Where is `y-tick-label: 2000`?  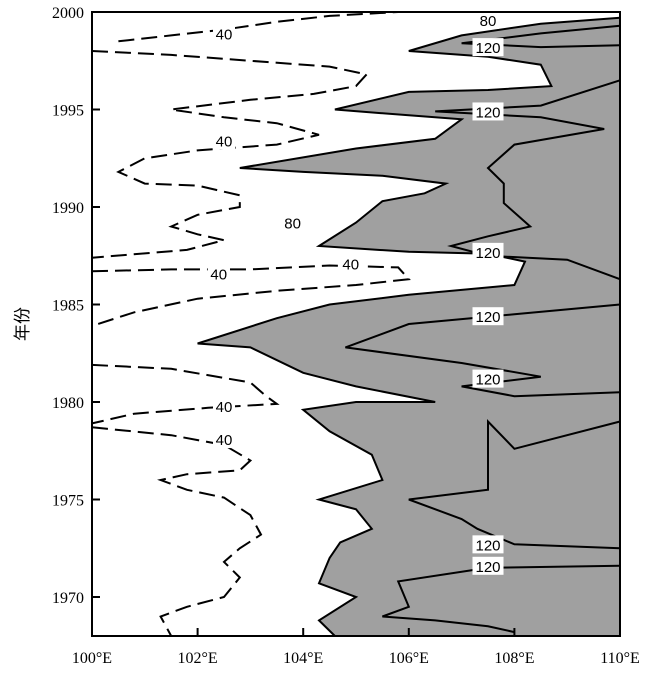 y-tick-label: 2000 is located at coordinates (68, 13).